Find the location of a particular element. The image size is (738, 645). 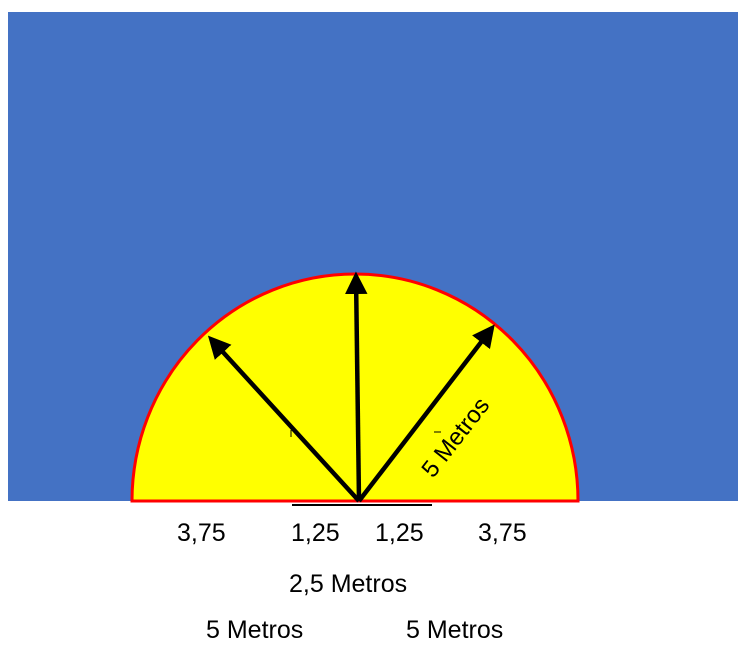

tick-label-right-outer: 3,75 is located at coordinates (502, 533).